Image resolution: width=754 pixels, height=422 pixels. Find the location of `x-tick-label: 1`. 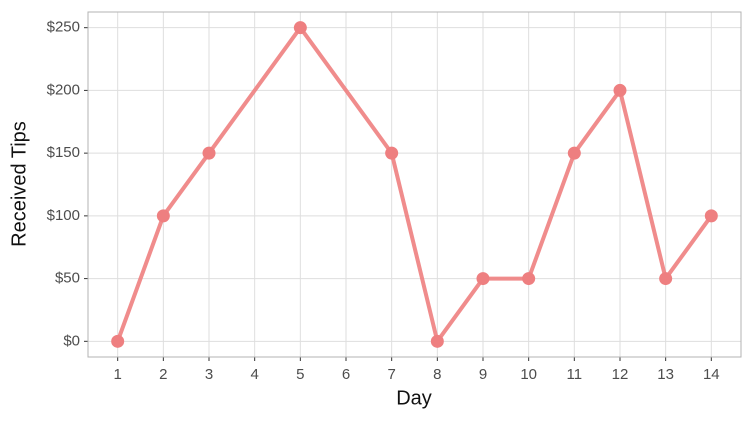

x-tick-label: 1 is located at coordinates (118, 374).